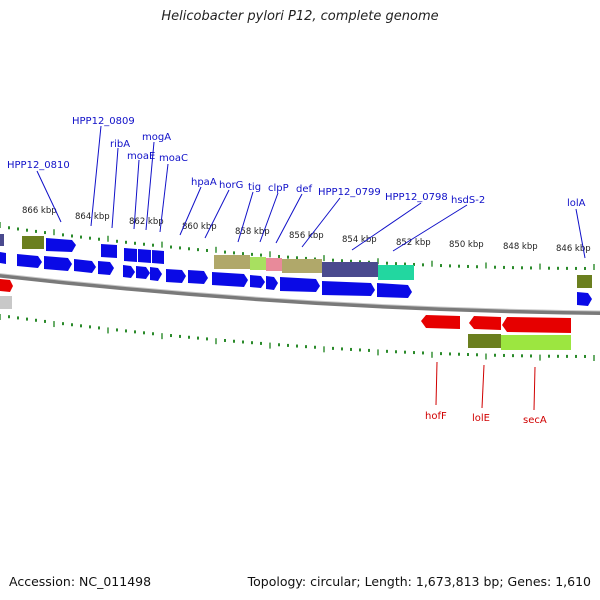 Image resolution: width=600 pixels, height=600 pixels. I want to click on kbp-label: 860 kbp, so click(199, 227).